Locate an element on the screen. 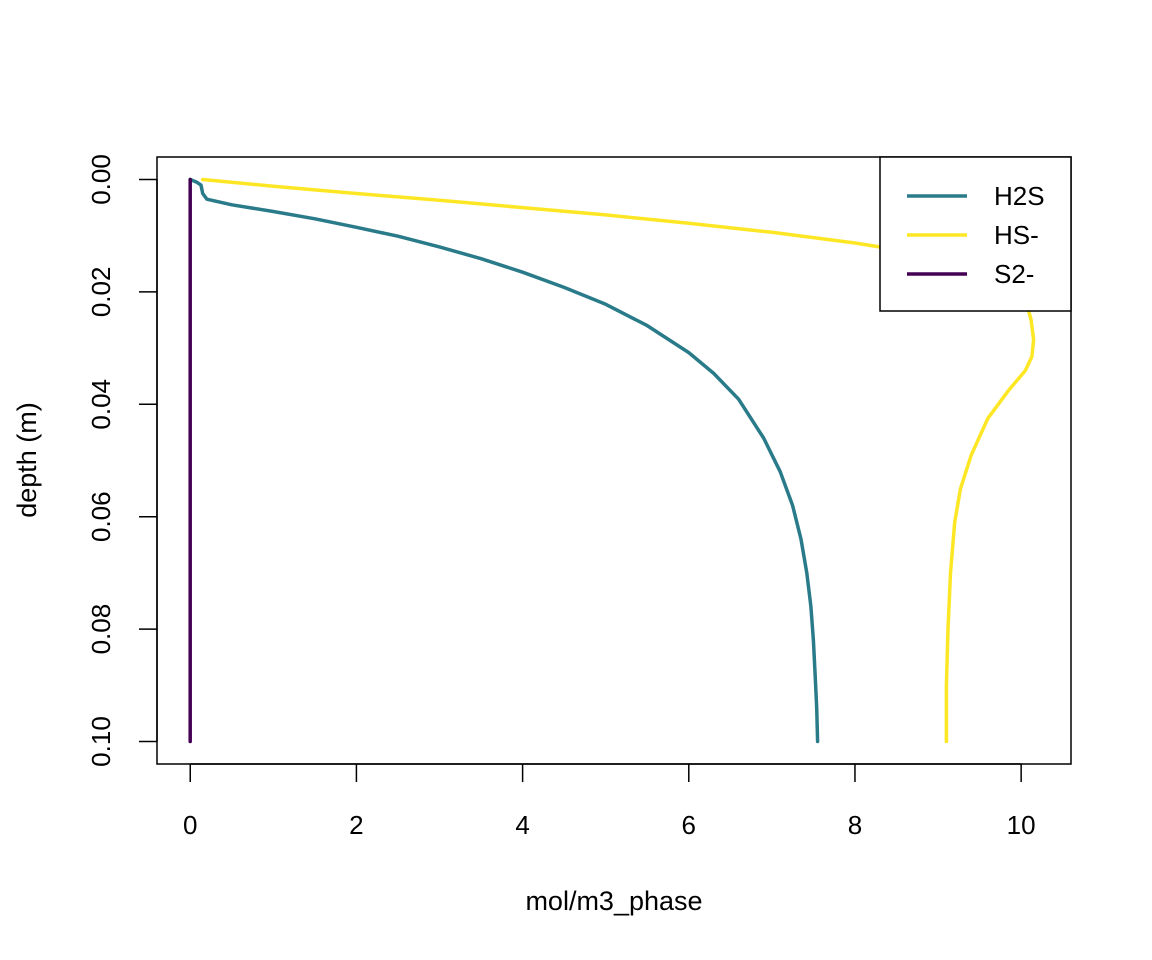 Image resolution: width=1152 pixels, height=960 pixels. legend-label-hs: HS- is located at coordinates (1016, 235).